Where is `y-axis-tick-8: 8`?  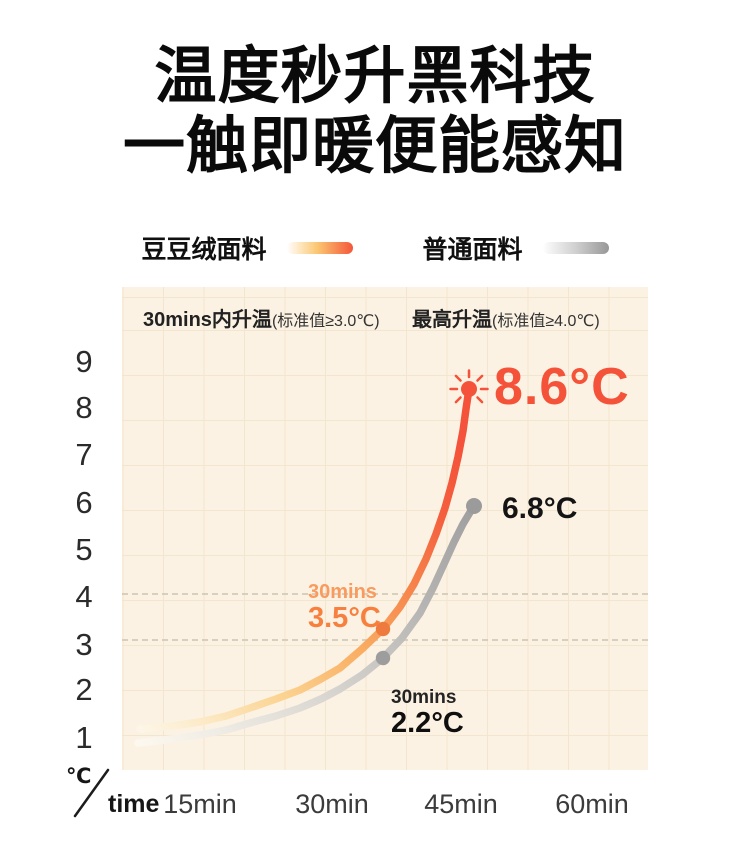 y-axis-tick-8: 8 is located at coordinates (84, 407).